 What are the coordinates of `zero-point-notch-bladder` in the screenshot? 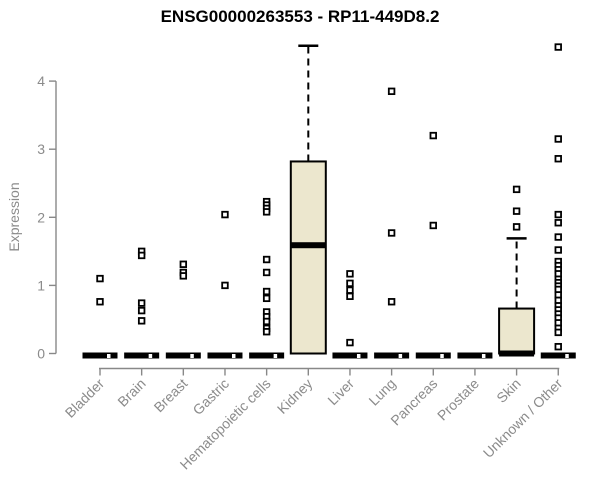 It's located at (109, 356).